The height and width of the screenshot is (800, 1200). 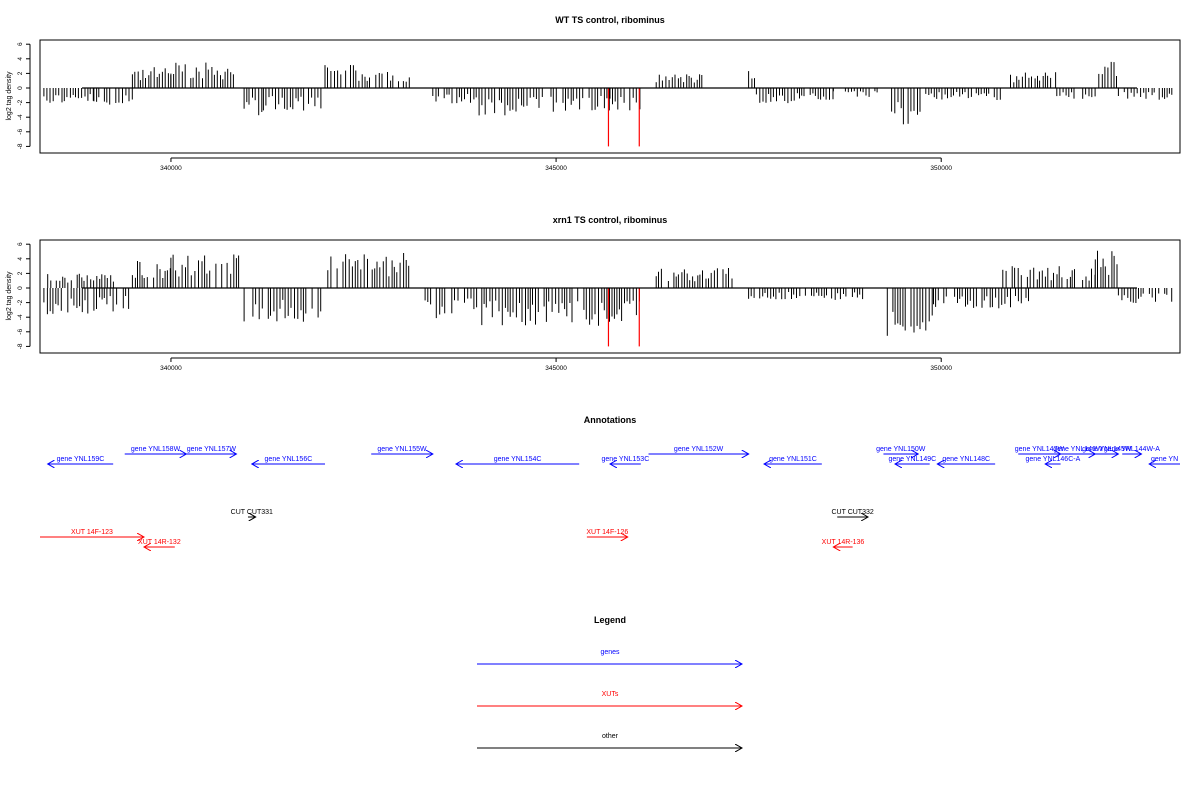 I want to click on feature-label: gene YNL147W, so click(x=1040, y=449).